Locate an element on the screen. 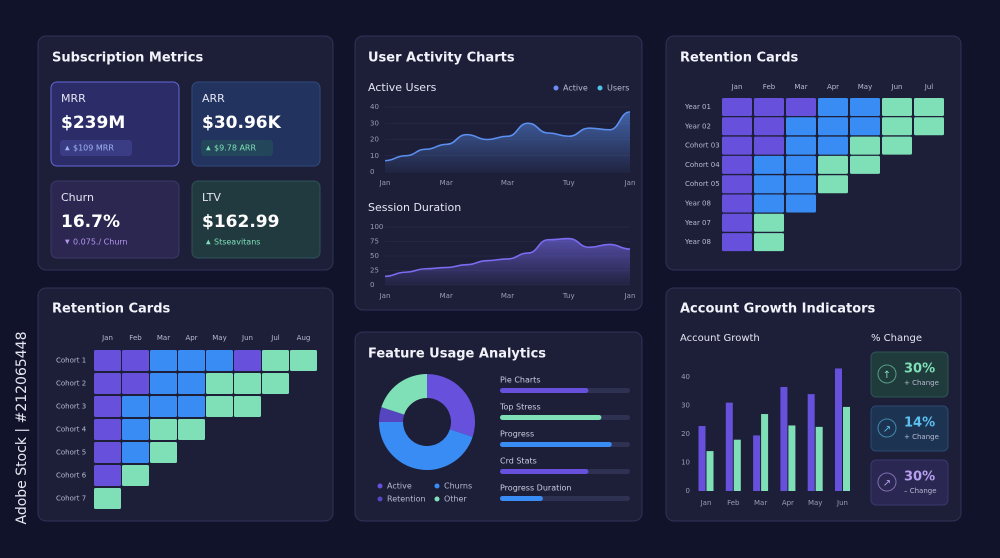 This screenshot has height=558, width=1000. area is located at coordinates (507, 141).